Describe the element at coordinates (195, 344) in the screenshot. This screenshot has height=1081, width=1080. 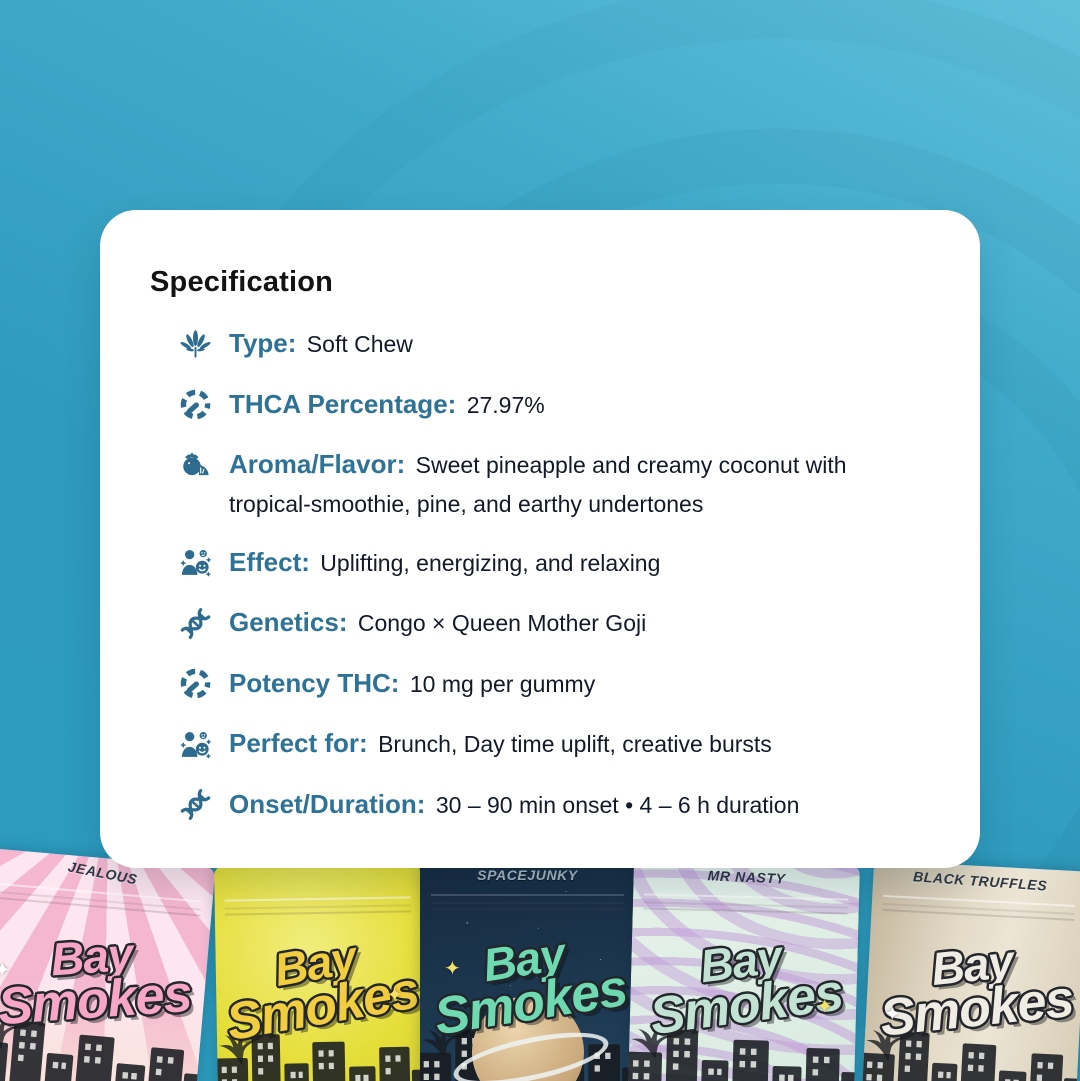
I see `cannabis-leaf-icon` at that location.